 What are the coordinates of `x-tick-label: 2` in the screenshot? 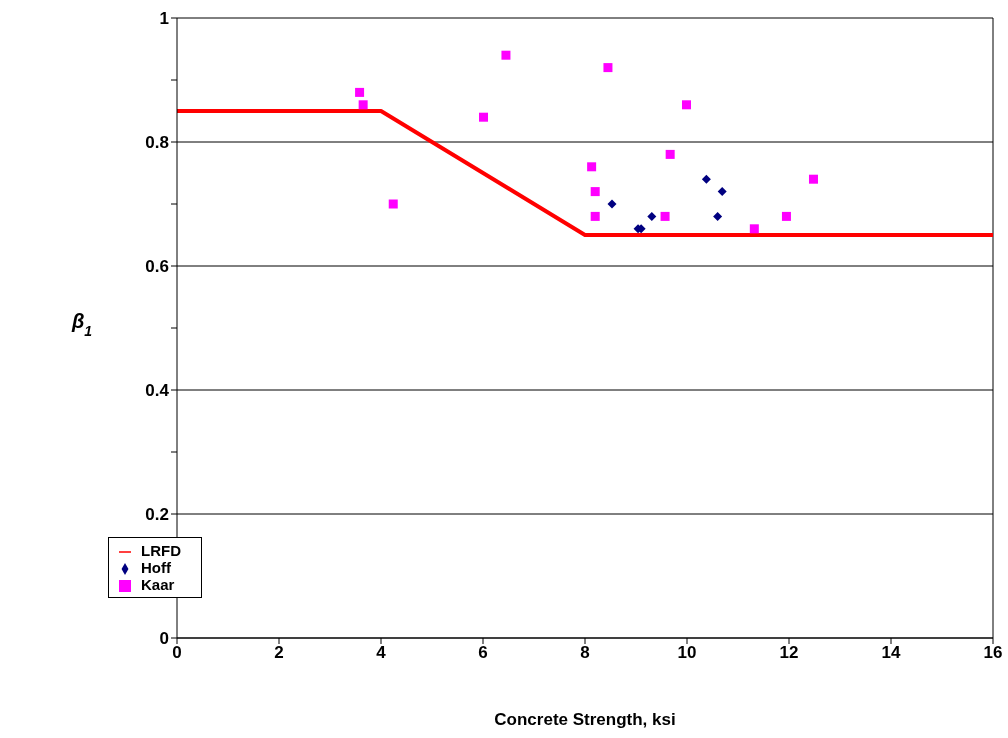 It's located at (279, 653).